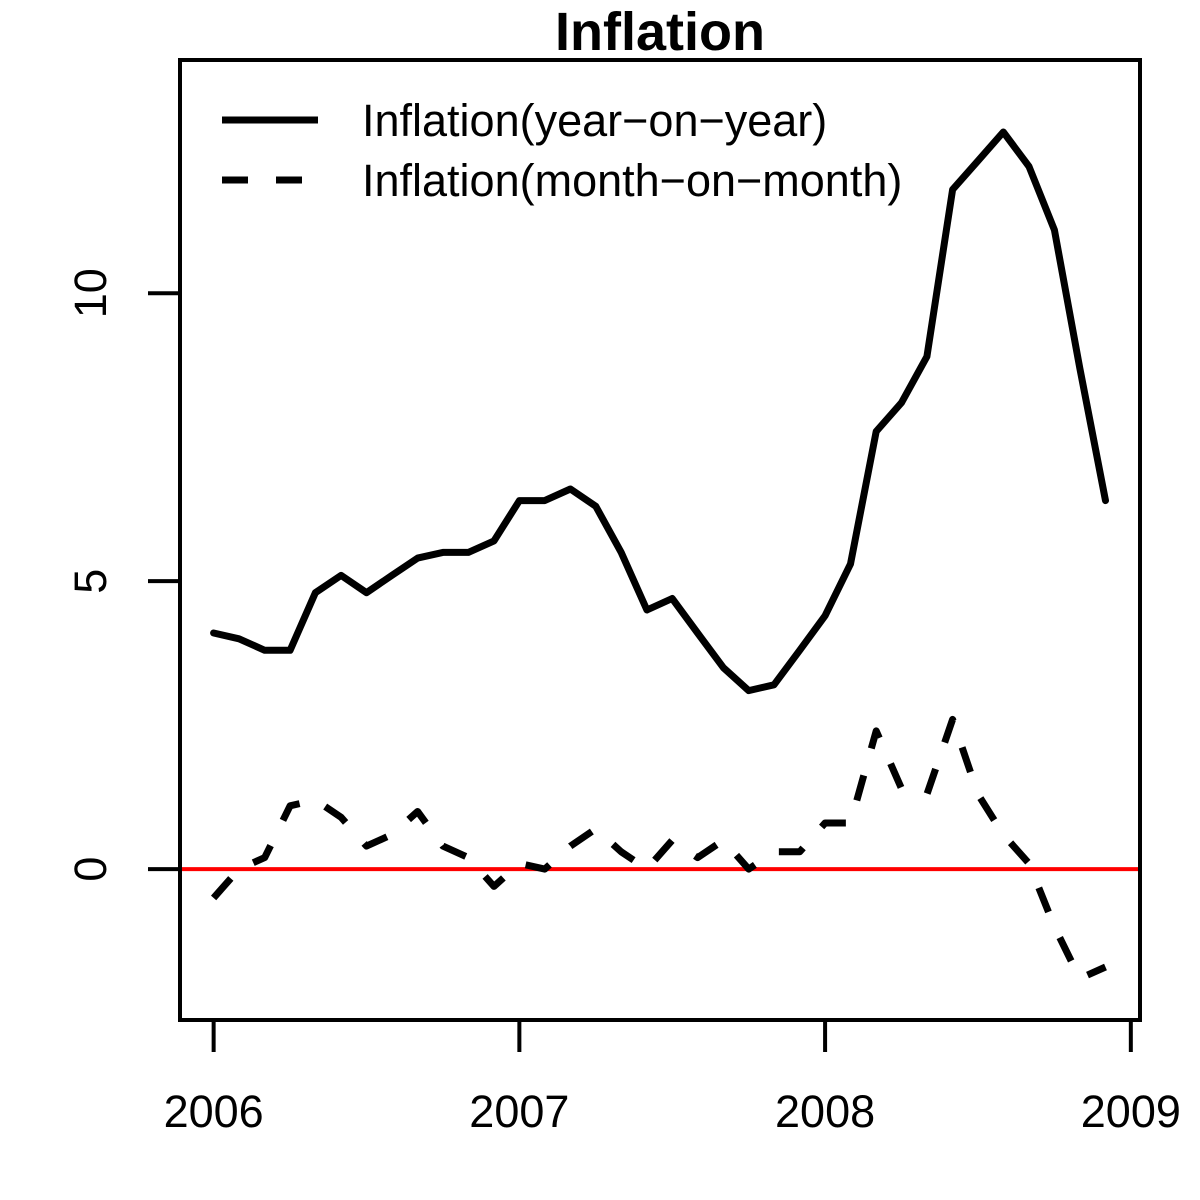 The image size is (1200, 1200). Describe the element at coordinates (90, 581) in the screenshot. I see `y-tick-label: 5` at that location.